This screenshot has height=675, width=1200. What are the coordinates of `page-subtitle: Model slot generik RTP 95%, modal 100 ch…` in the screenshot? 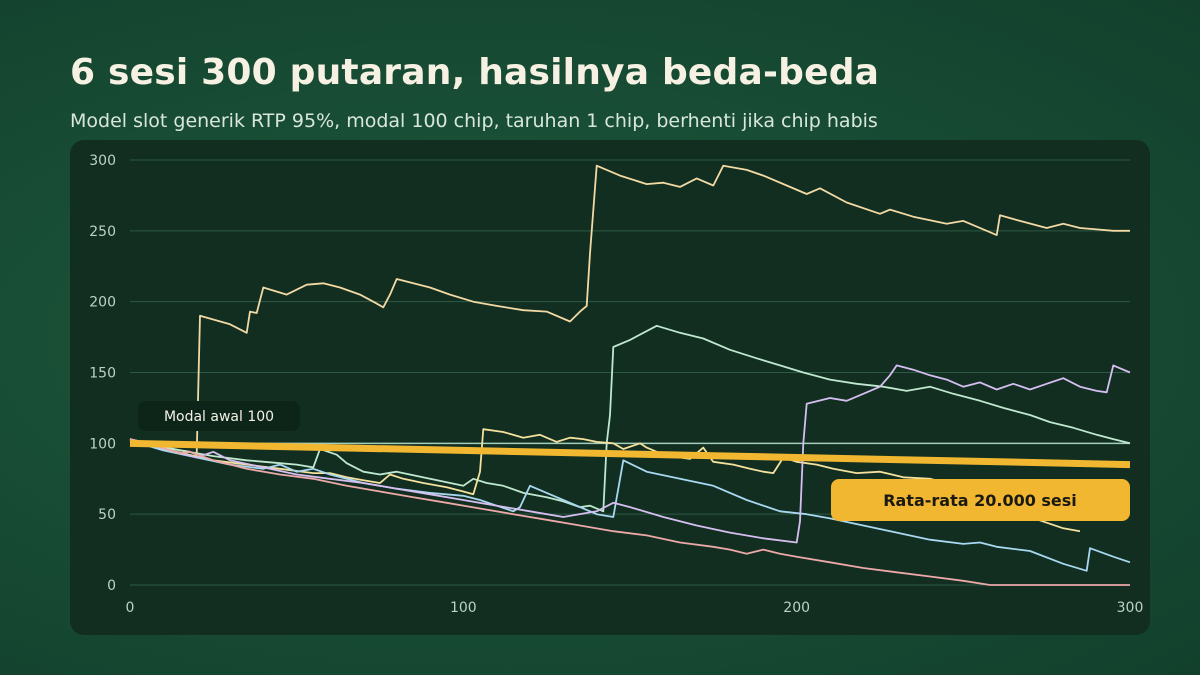 It's located at (474, 121).